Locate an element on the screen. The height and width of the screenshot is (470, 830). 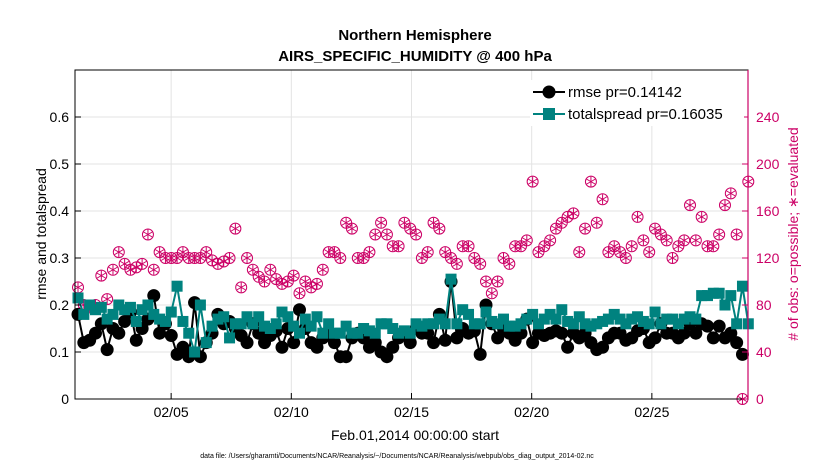
y2-tick-label: 0 is located at coordinates (760, 399).